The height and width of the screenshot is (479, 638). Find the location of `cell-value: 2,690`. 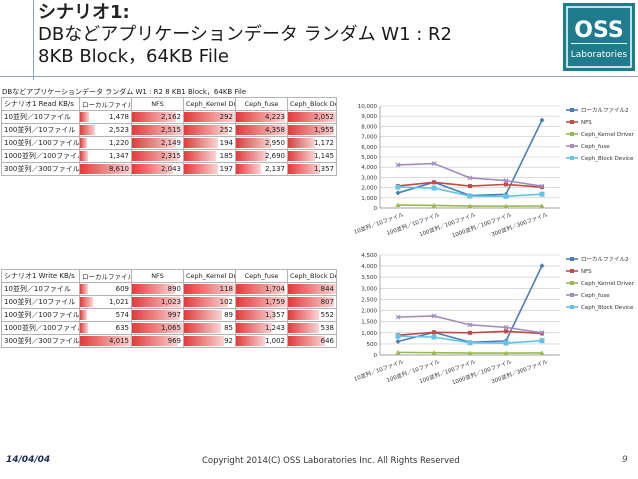

cell-value: 2,690 is located at coordinates (274, 156).